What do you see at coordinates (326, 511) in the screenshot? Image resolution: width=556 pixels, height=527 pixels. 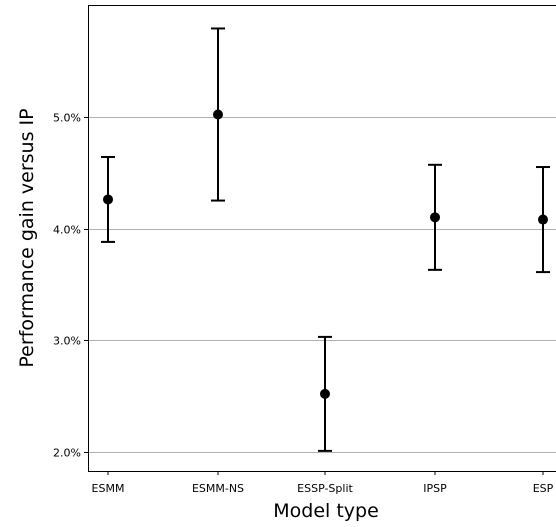 I see `x-axis-label: Model type` at bounding box center [326, 511].